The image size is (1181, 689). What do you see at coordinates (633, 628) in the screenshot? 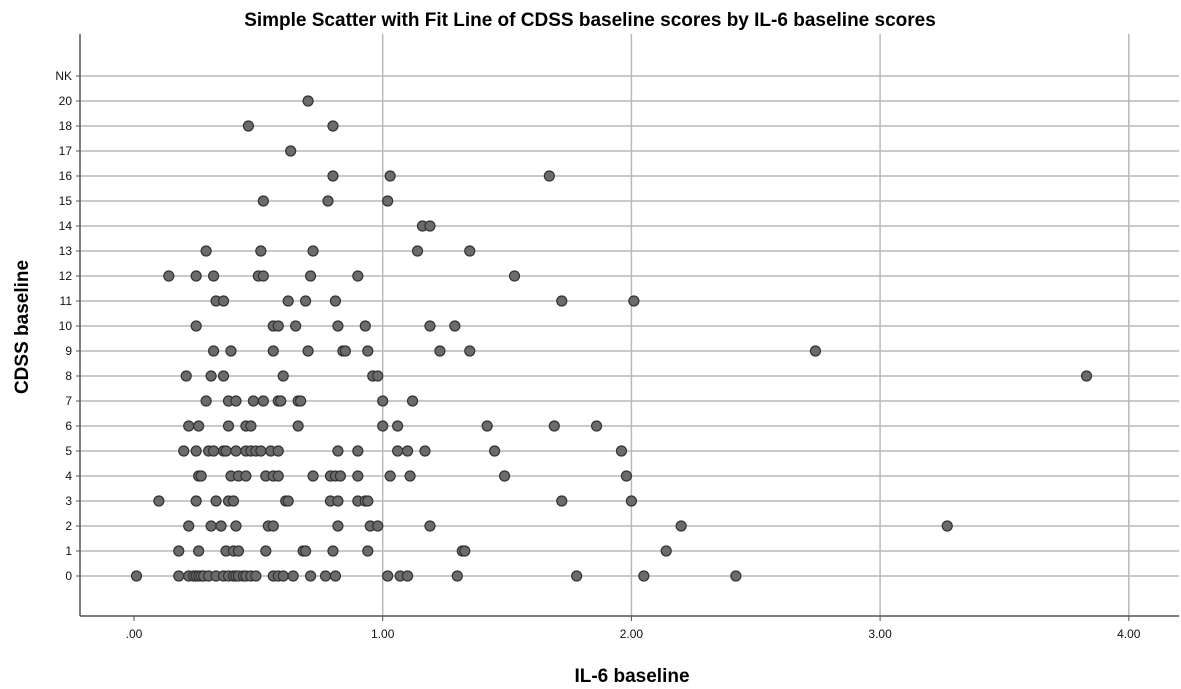
I see `x-axis-ticks: .00 1.00 2.00 3.00 4.00` at bounding box center [633, 628].